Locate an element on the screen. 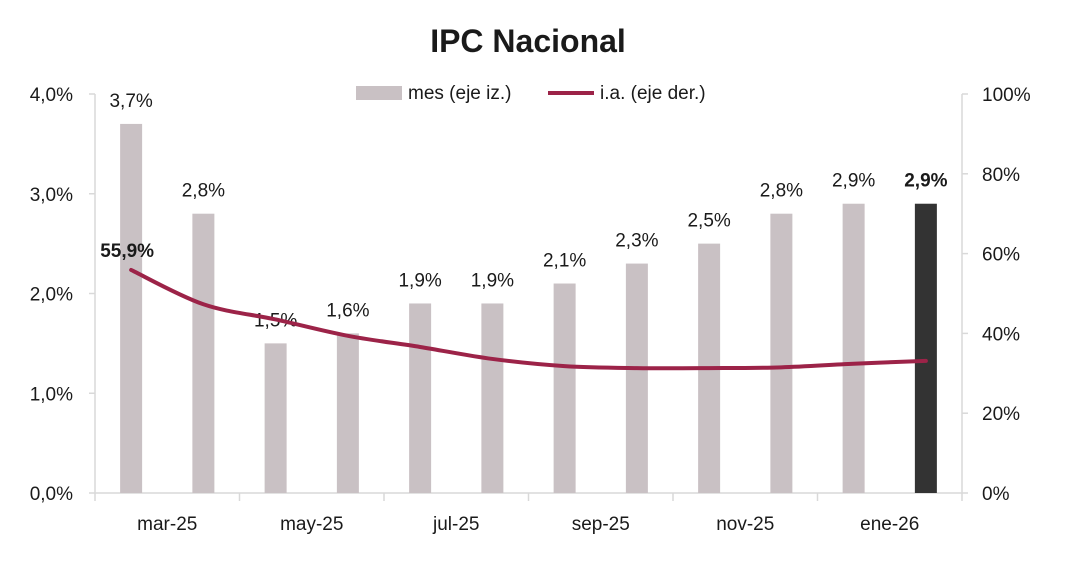 This screenshot has height=576, width=1080. line-series-path is located at coordinates (528, 319).